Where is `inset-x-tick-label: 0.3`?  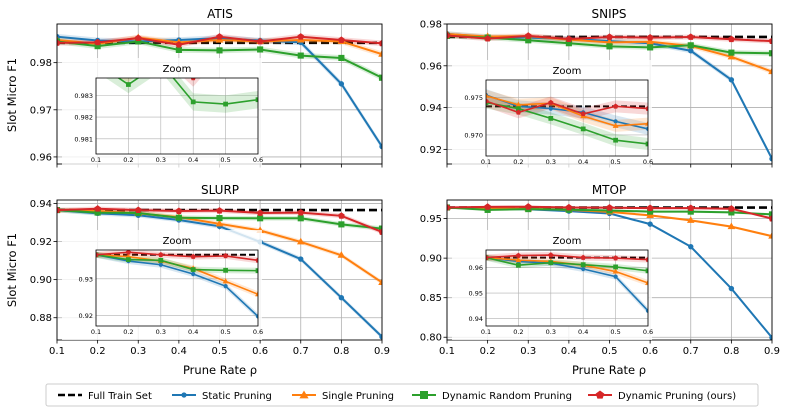
inset-x-tick-label: 0.3 is located at coordinates (551, 162).